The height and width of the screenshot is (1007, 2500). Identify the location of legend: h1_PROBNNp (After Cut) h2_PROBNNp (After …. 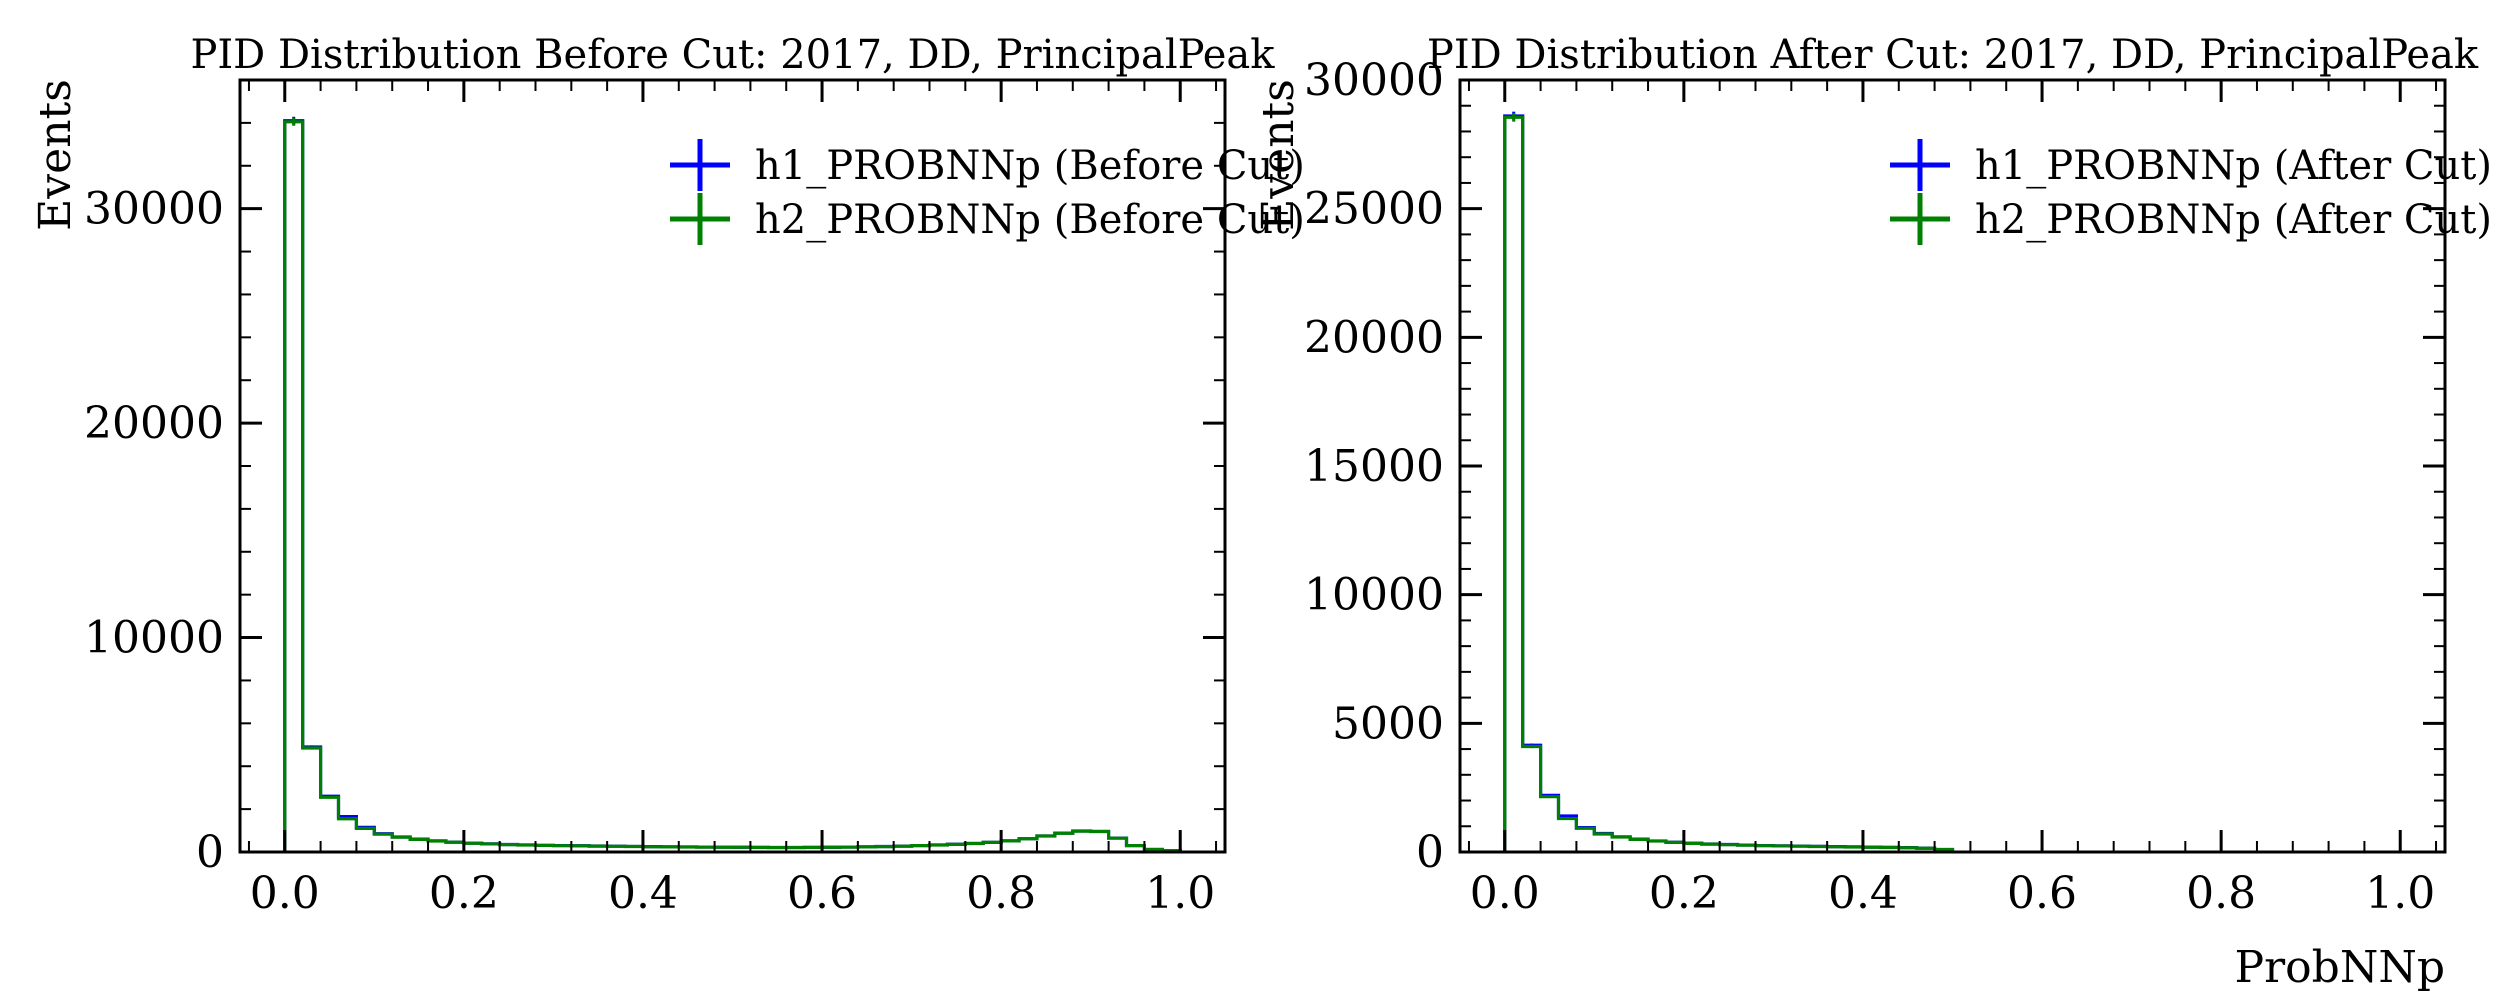
(2191, 192).